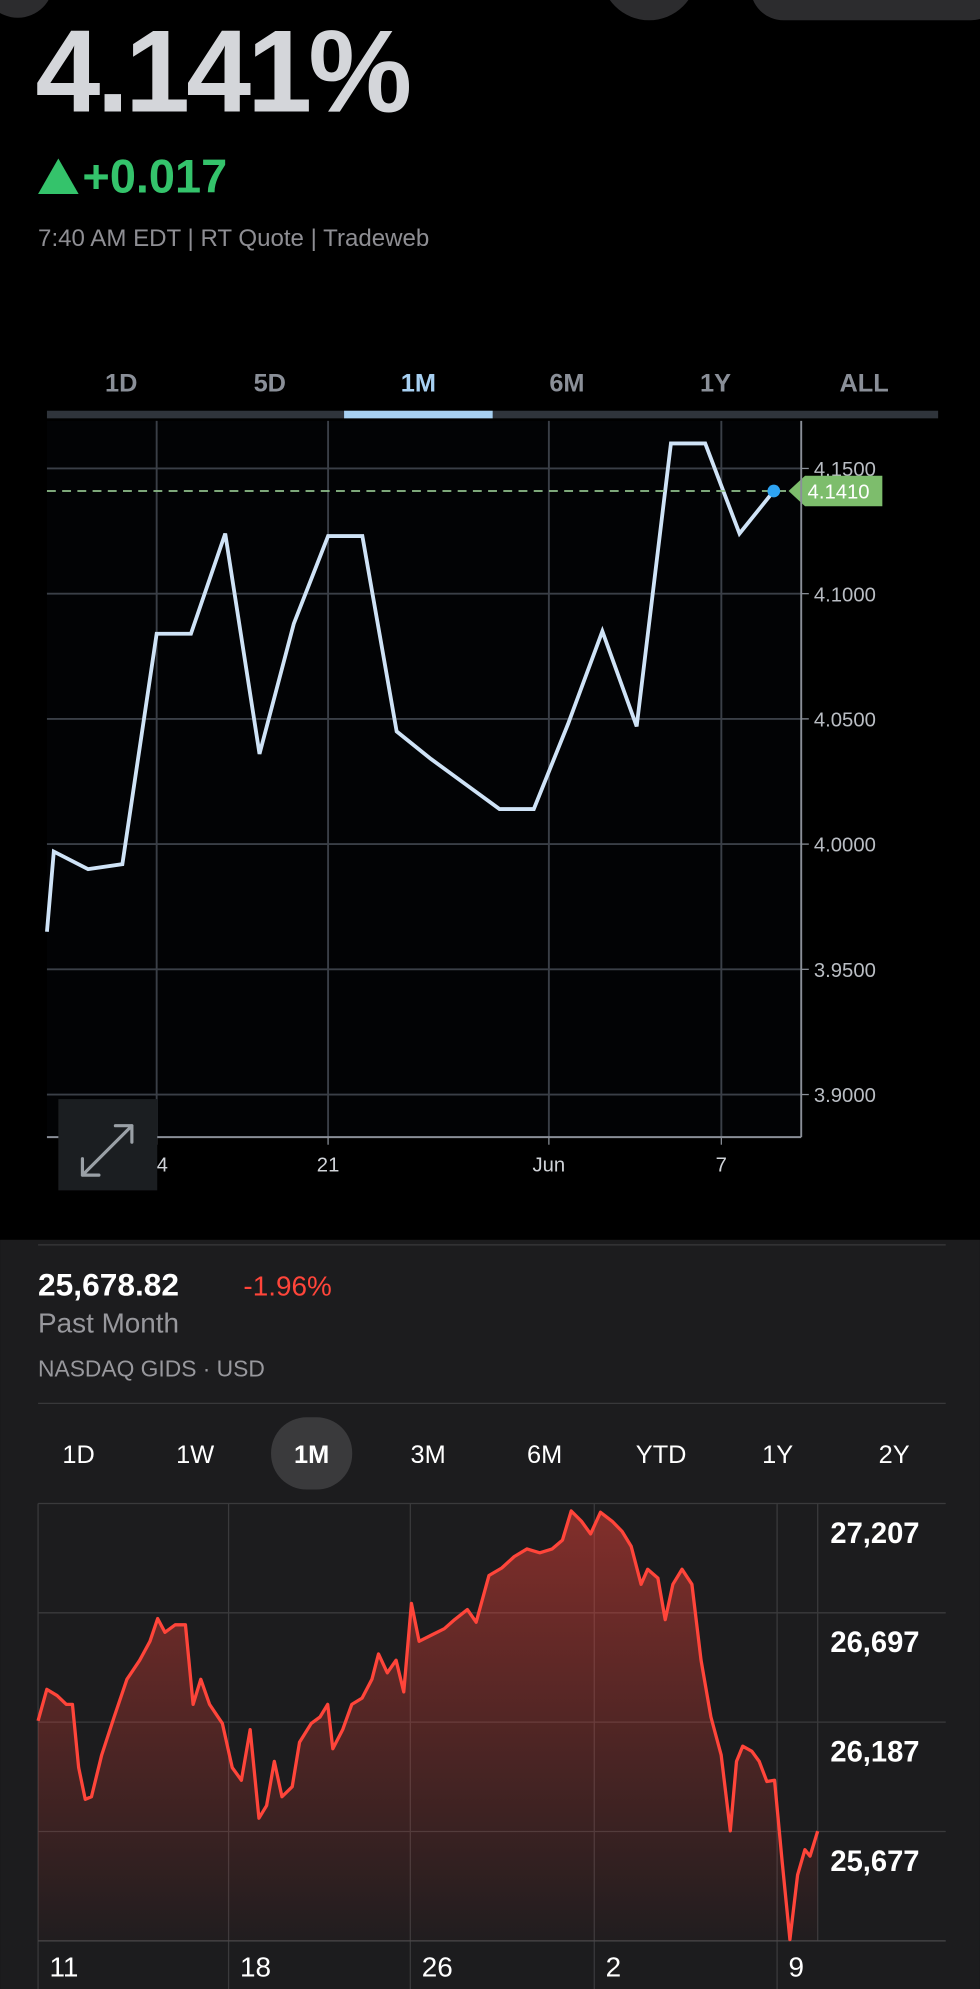 Image resolution: width=980 pixels, height=1989 pixels. Describe the element at coordinates (874, 1534) in the screenshot. I see `y-tick-label: 27,207` at that location.